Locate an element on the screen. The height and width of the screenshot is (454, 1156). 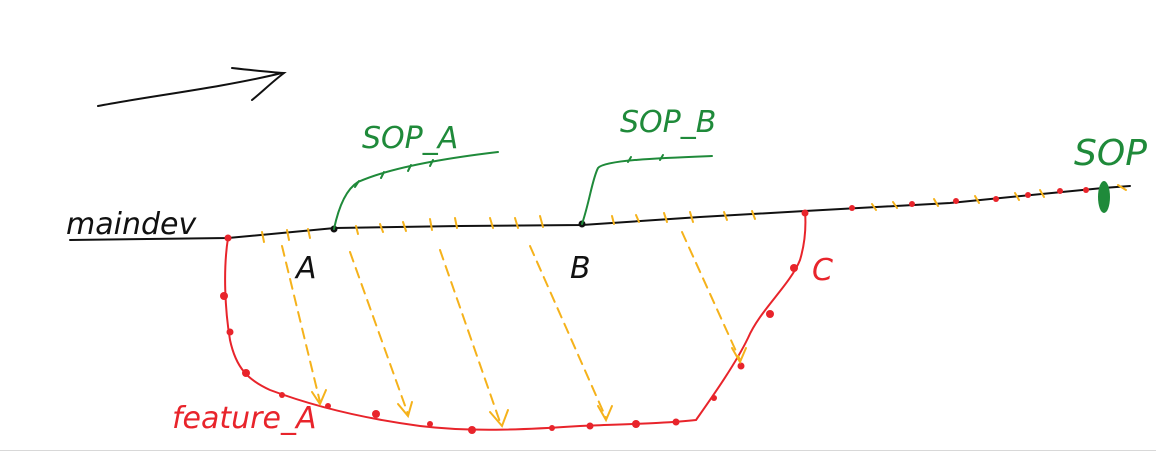
point-a-label: A is located at coordinates (305, 268).